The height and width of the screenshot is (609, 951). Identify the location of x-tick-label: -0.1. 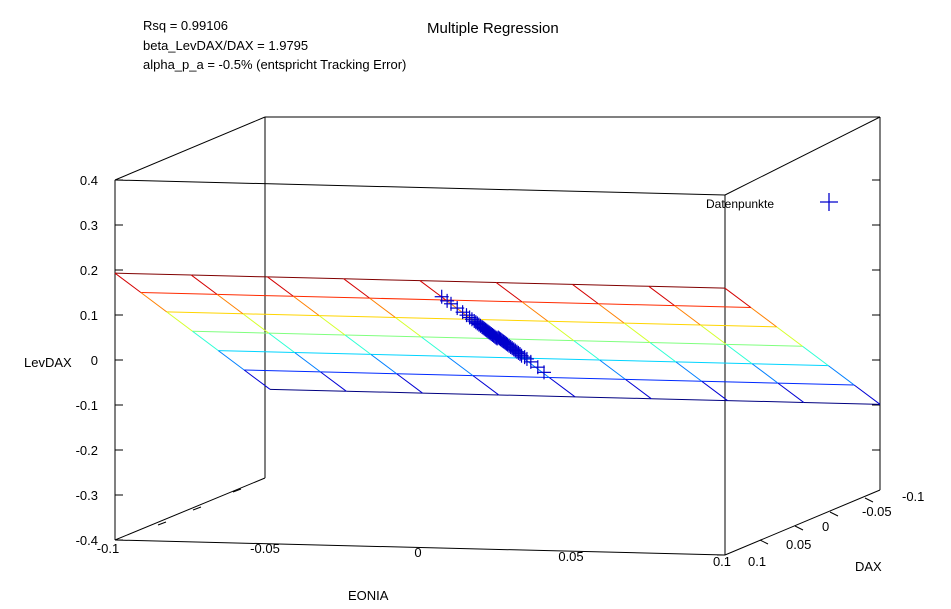
(108, 548).